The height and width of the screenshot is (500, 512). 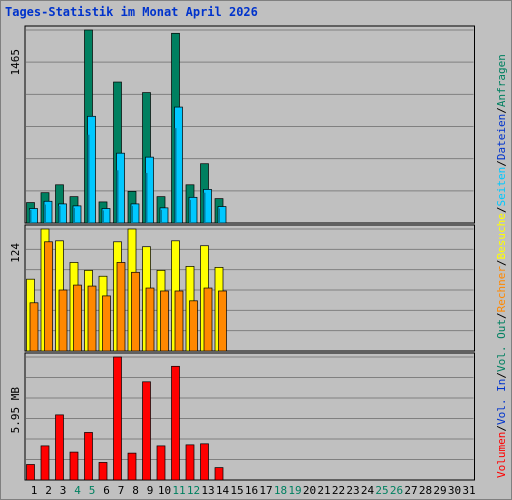 What do you see at coordinates (501, 315) in the screenshot?
I see `legend-item-5: /` at bounding box center [501, 315].